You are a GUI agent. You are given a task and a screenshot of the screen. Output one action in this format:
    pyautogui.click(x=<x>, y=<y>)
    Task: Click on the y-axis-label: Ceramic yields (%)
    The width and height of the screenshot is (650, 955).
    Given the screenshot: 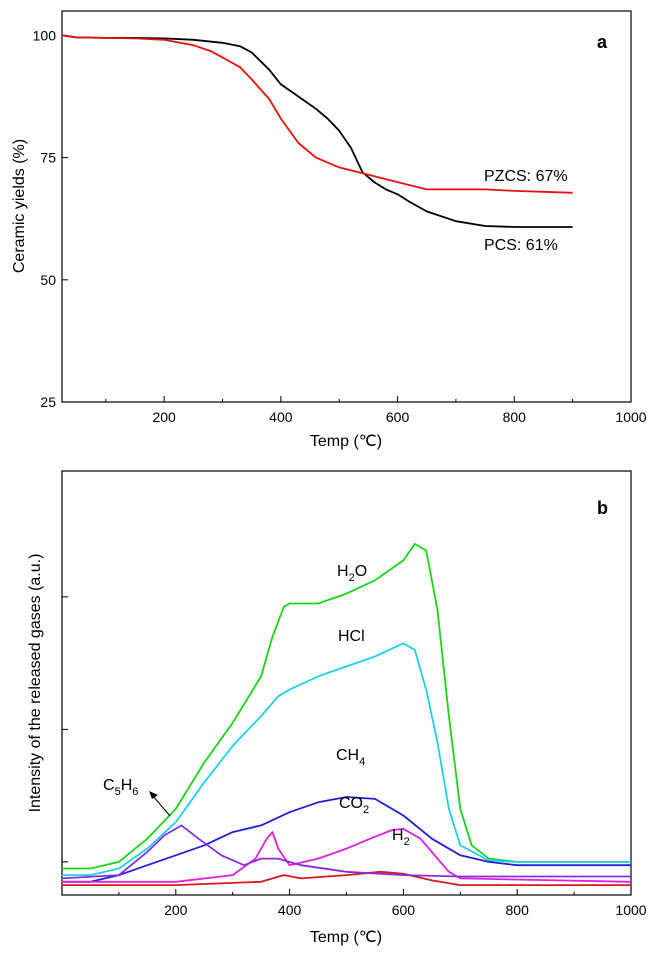 What is the action you would take?
    pyautogui.click(x=19, y=206)
    